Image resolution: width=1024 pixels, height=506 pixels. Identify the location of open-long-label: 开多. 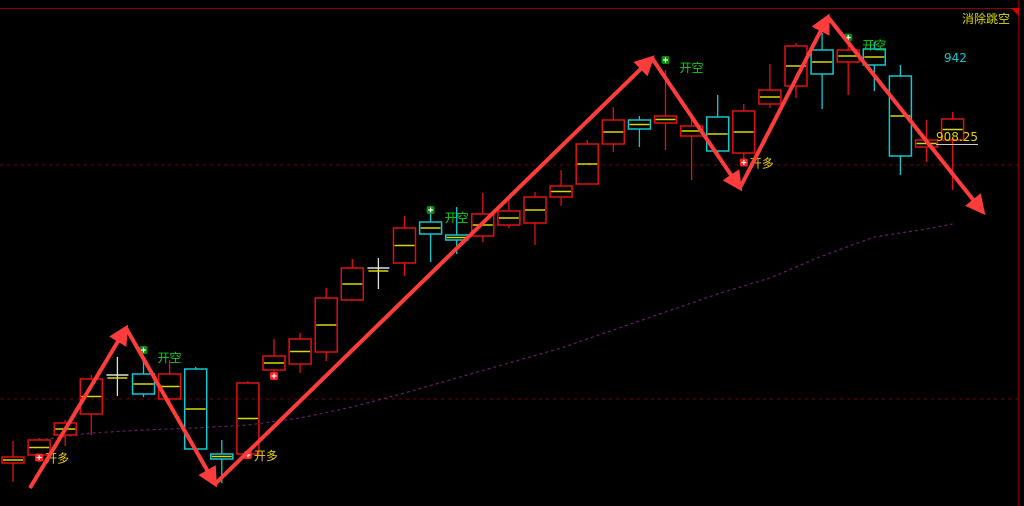
(266, 456).